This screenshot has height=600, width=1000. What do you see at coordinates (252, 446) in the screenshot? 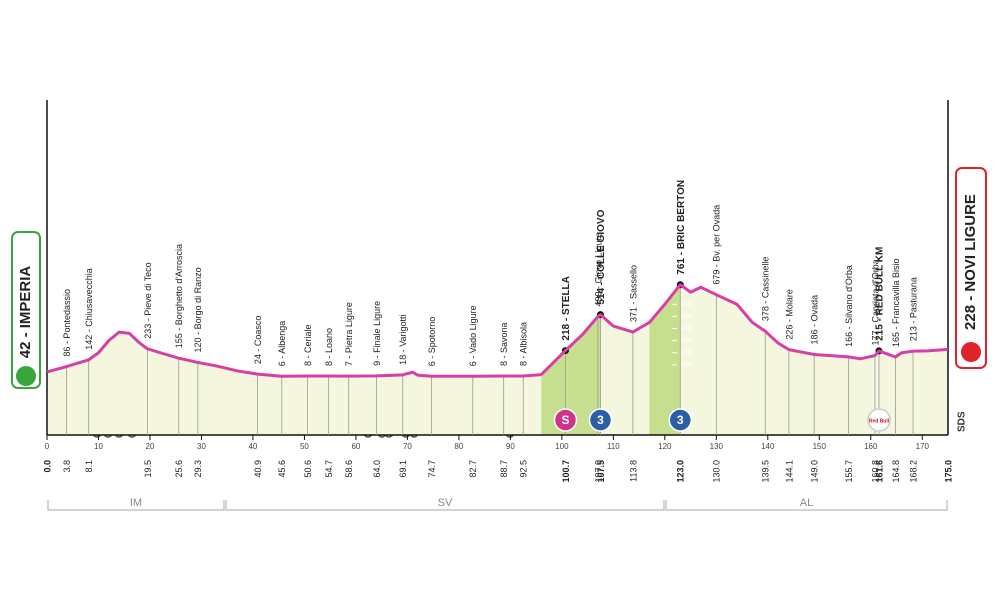
I see `x-tick-label: 40` at bounding box center [252, 446].